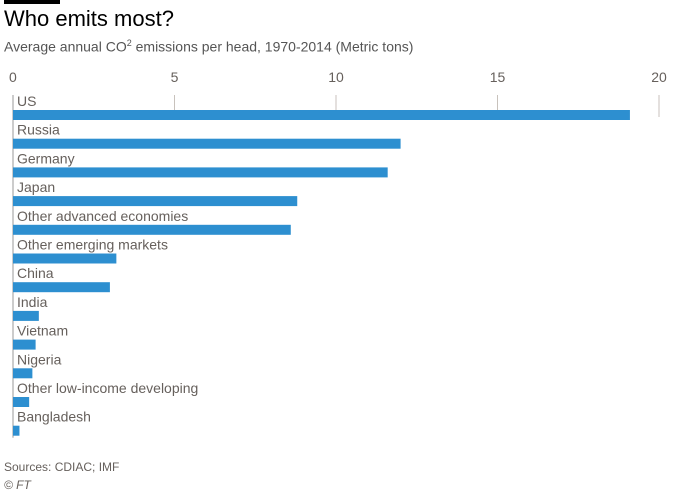 The width and height of the screenshot is (700, 500). What do you see at coordinates (659, 77) in the screenshot?
I see `x-tick-label: 20` at bounding box center [659, 77].